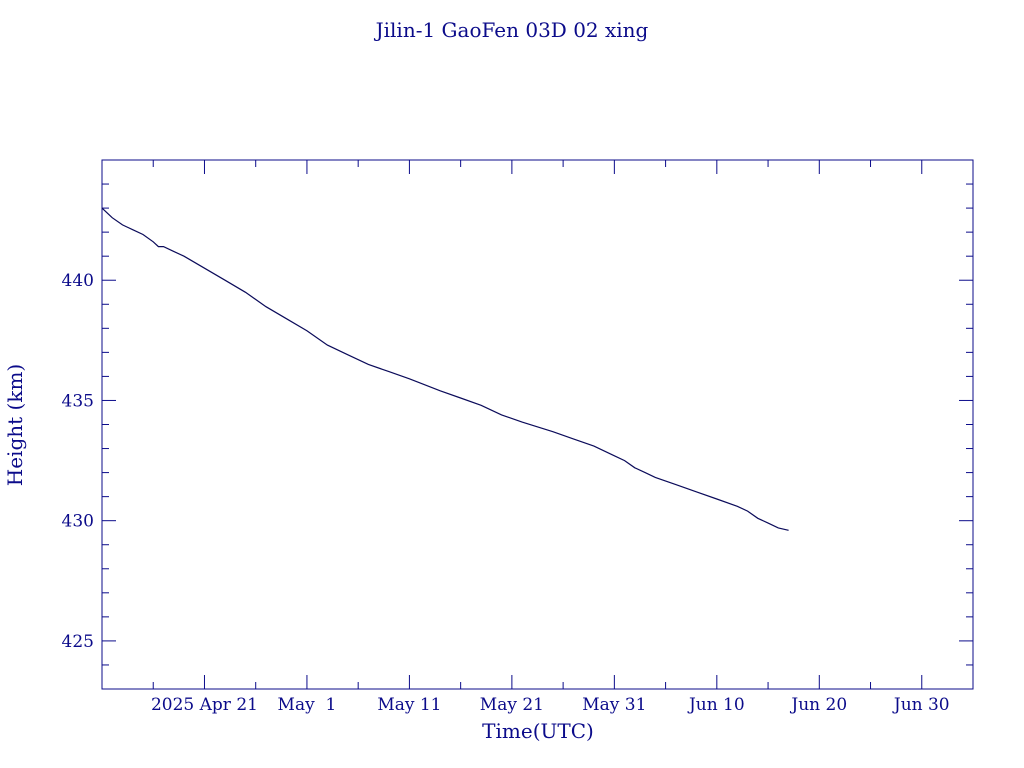  What do you see at coordinates (921, 705) in the screenshot?
I see `x-tick-label: Jun 30` at bounding box center [921, 705].